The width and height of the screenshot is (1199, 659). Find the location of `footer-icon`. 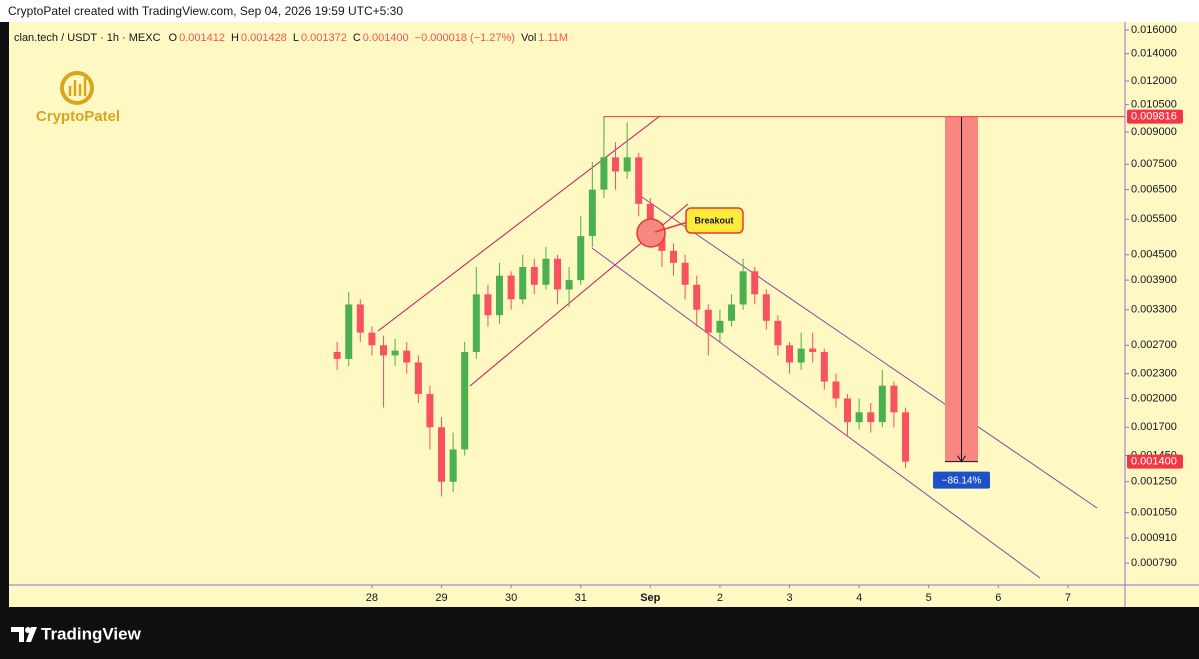

footer-icon is located at coordinates (28, 630).